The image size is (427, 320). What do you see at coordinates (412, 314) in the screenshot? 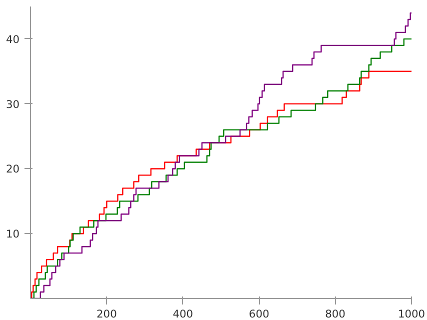
I see `x-tick-label: 1000` at bounding box center [412, 314].